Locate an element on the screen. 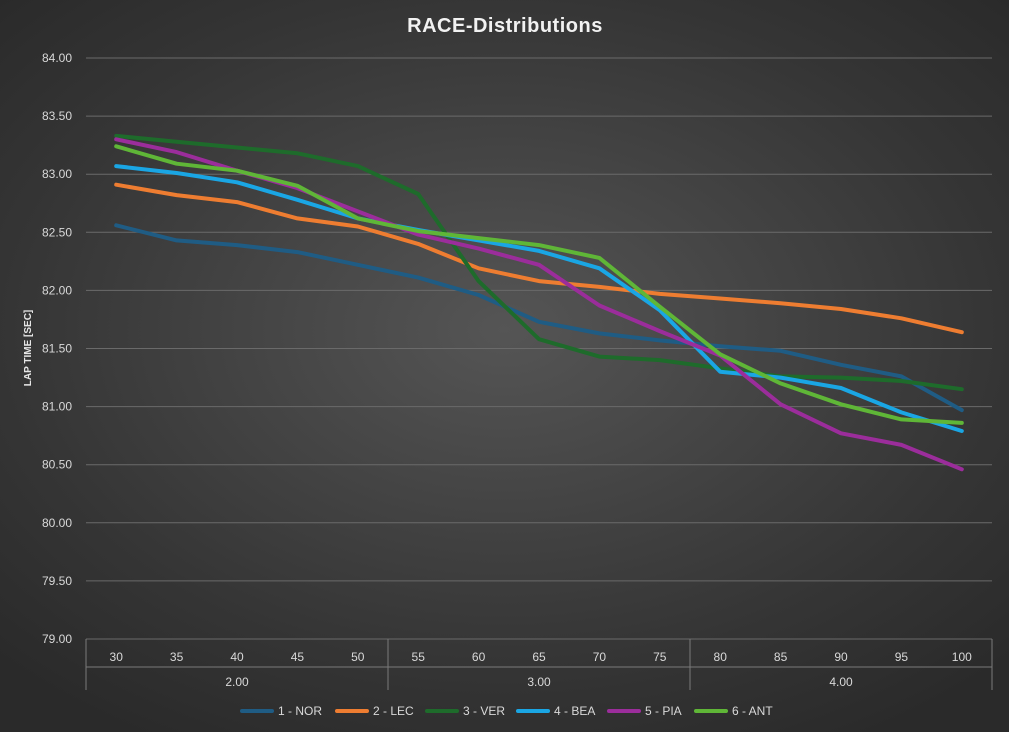 Image resolution: width=1009 pixels, height=732 pixels. legend-label: 3 - VER is located at coordinates (484, 711).